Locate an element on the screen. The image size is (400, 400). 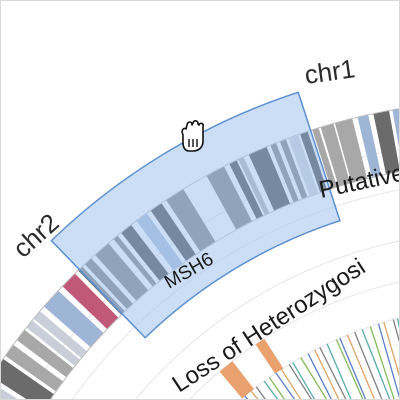
chr1-label: chr1 is located at coordinates (330, 71).